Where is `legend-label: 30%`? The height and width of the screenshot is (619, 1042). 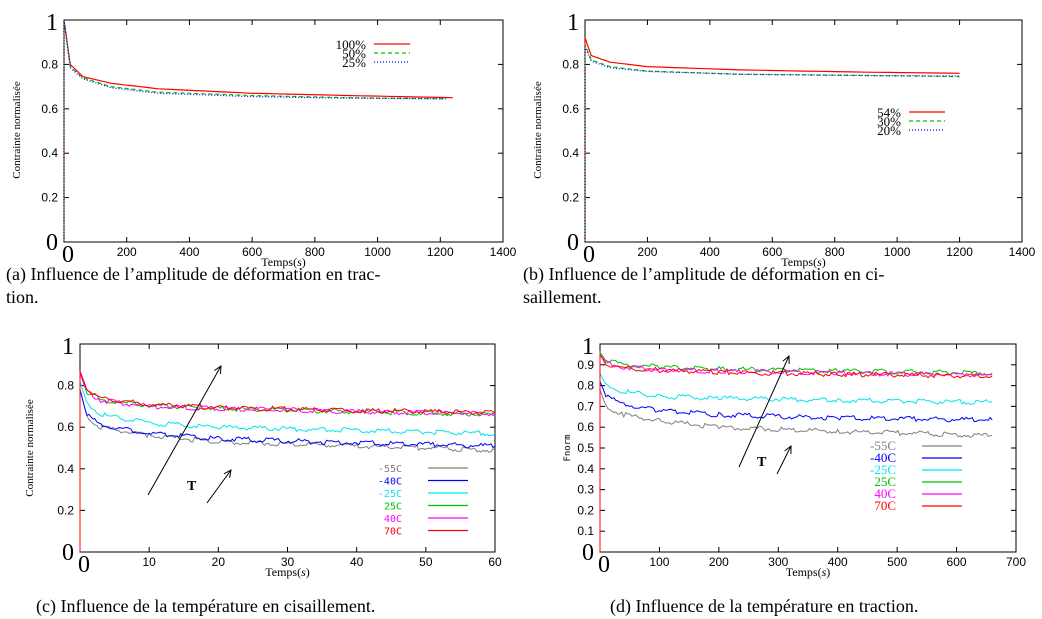 legend-label: 30% is located at coordinates (889, 121).